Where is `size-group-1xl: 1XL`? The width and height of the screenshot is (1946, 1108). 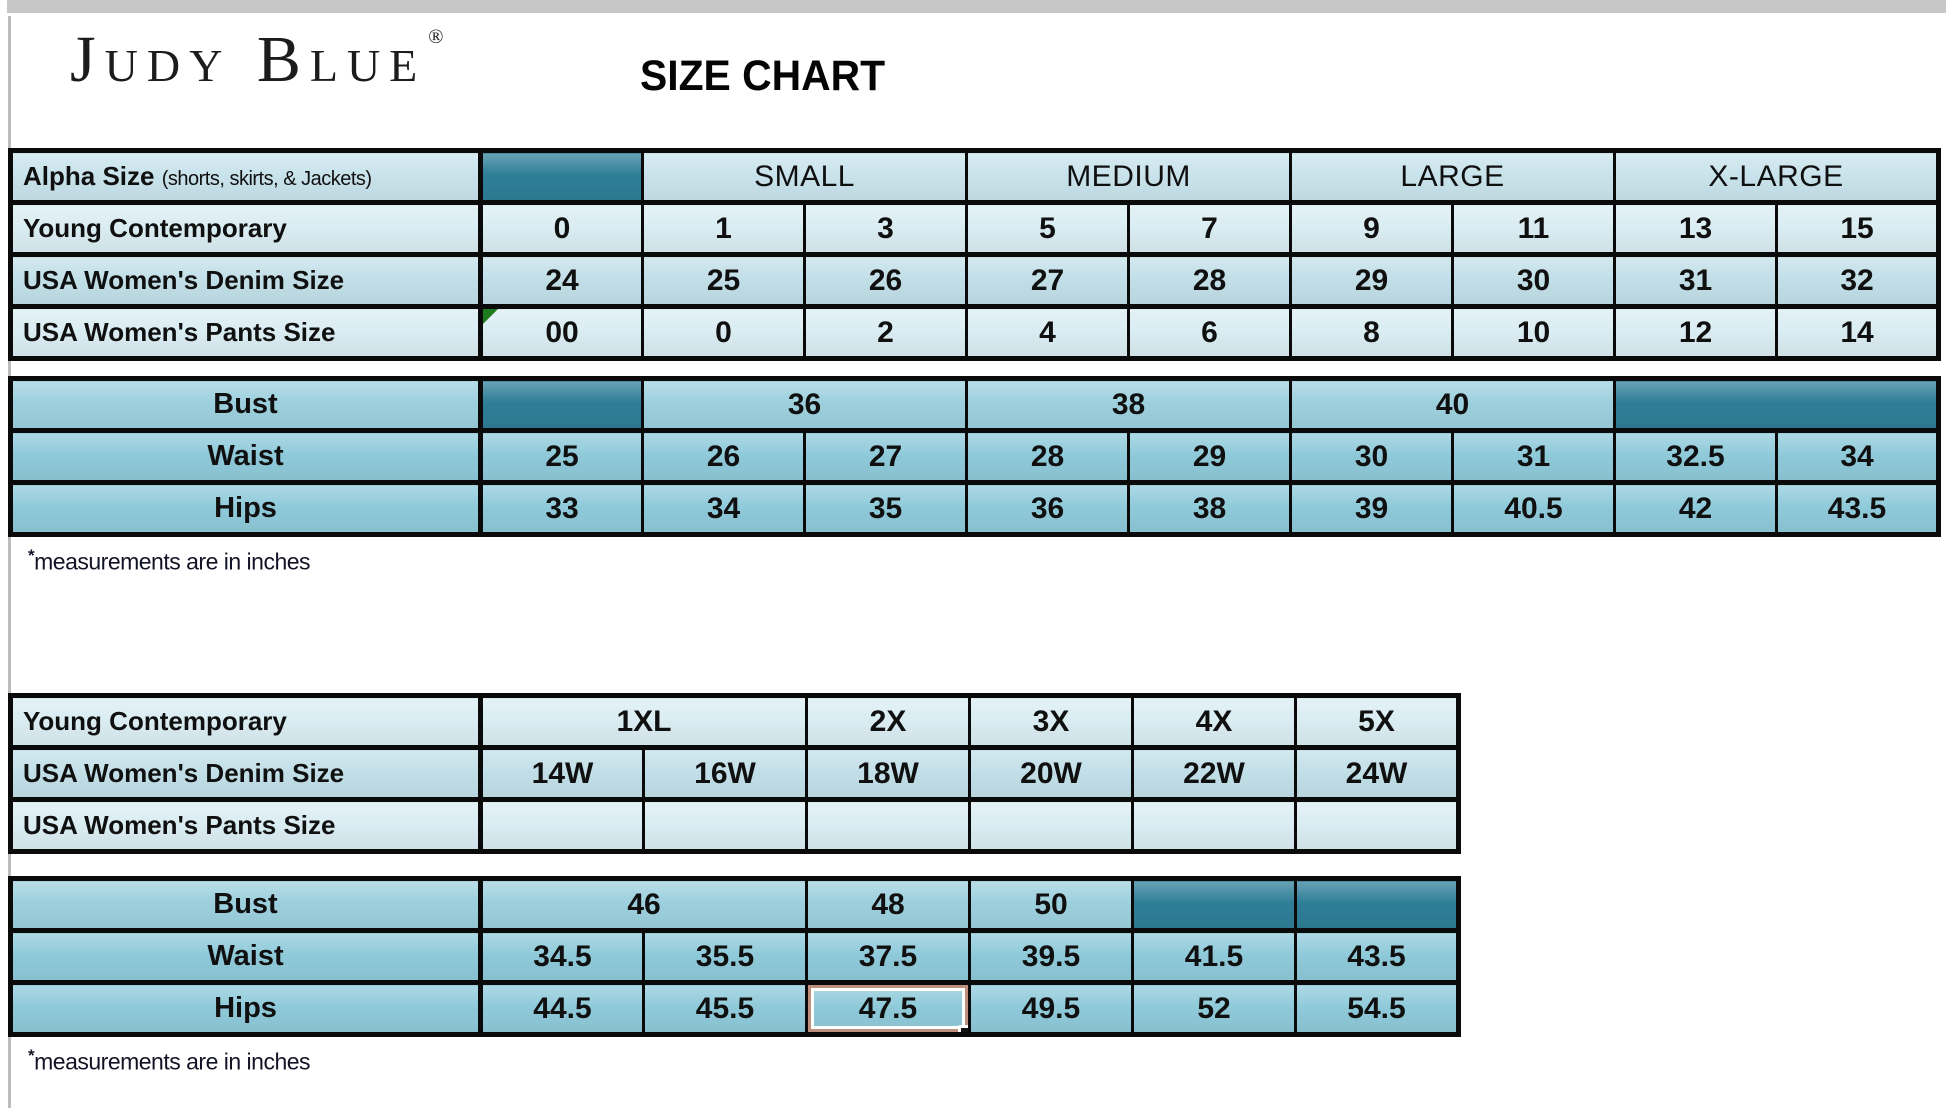
size-group-1xl: 1XL is located at coordinates (643, 721).